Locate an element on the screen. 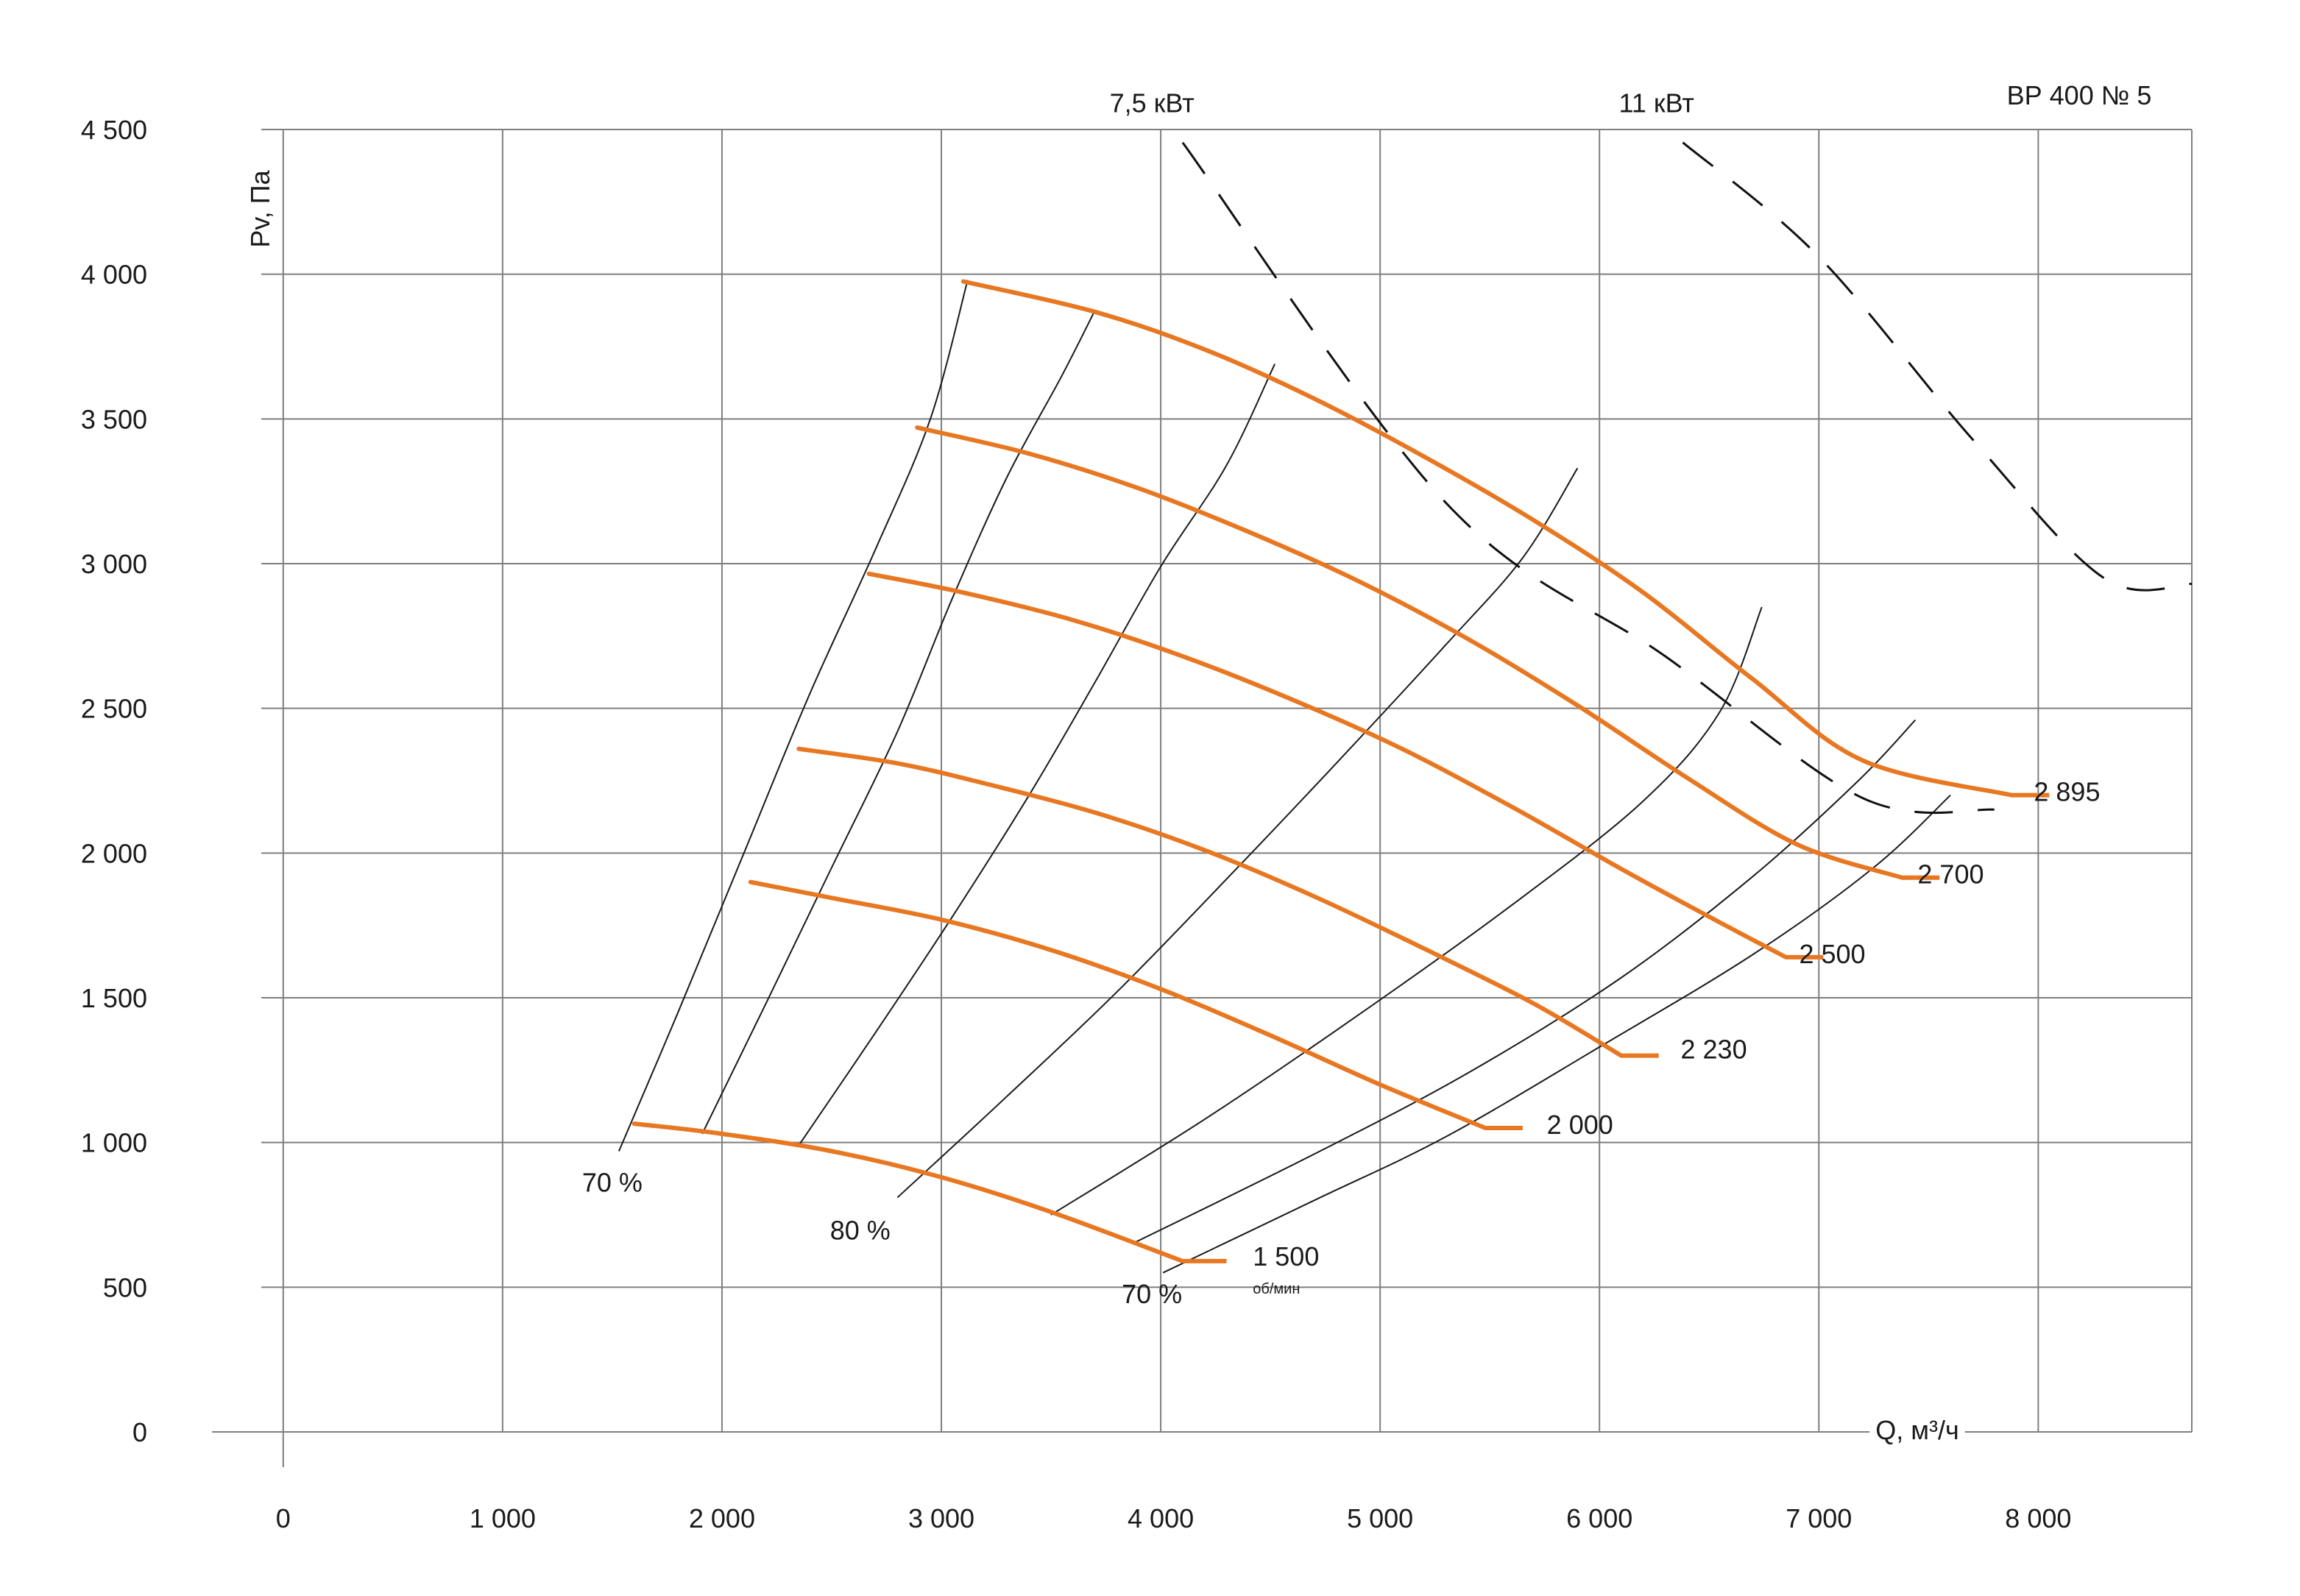 The height and width of the screenshot is (1596, 2300). speed-label: 1 500 is located at coordinates (1286, 1256).